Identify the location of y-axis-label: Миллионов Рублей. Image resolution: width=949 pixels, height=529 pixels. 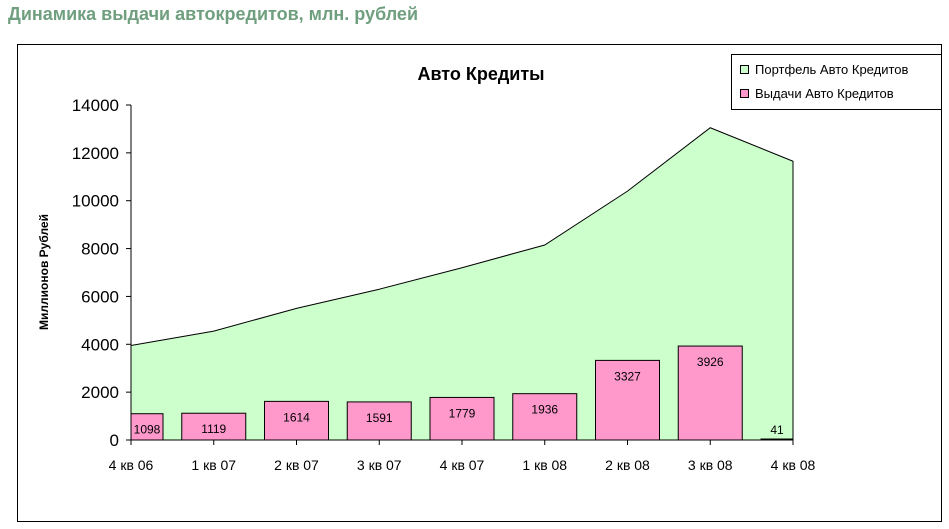
(44, 272).